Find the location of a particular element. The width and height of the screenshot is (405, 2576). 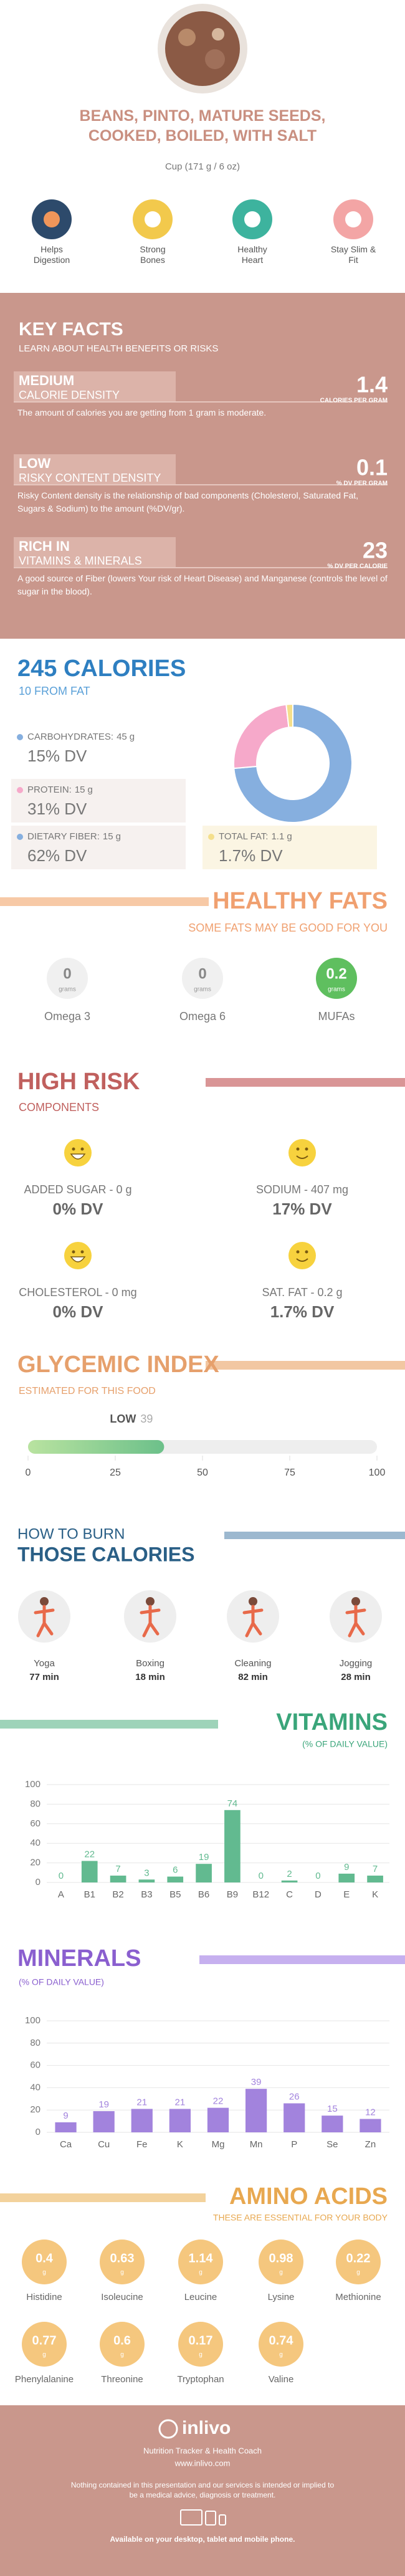

x-tick-label: B3 is located at coordinates (146, 1894).